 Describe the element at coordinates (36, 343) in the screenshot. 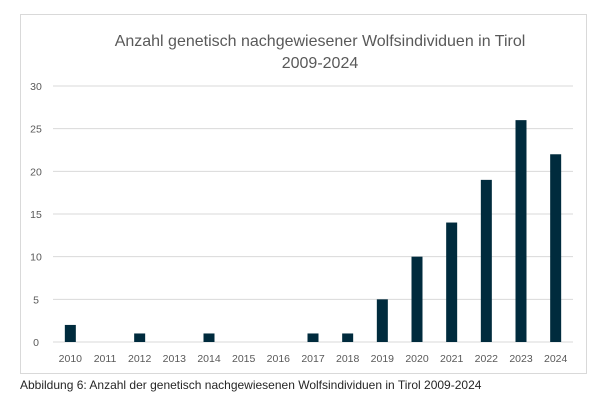

I see `y-tick-label: 0` at that location.